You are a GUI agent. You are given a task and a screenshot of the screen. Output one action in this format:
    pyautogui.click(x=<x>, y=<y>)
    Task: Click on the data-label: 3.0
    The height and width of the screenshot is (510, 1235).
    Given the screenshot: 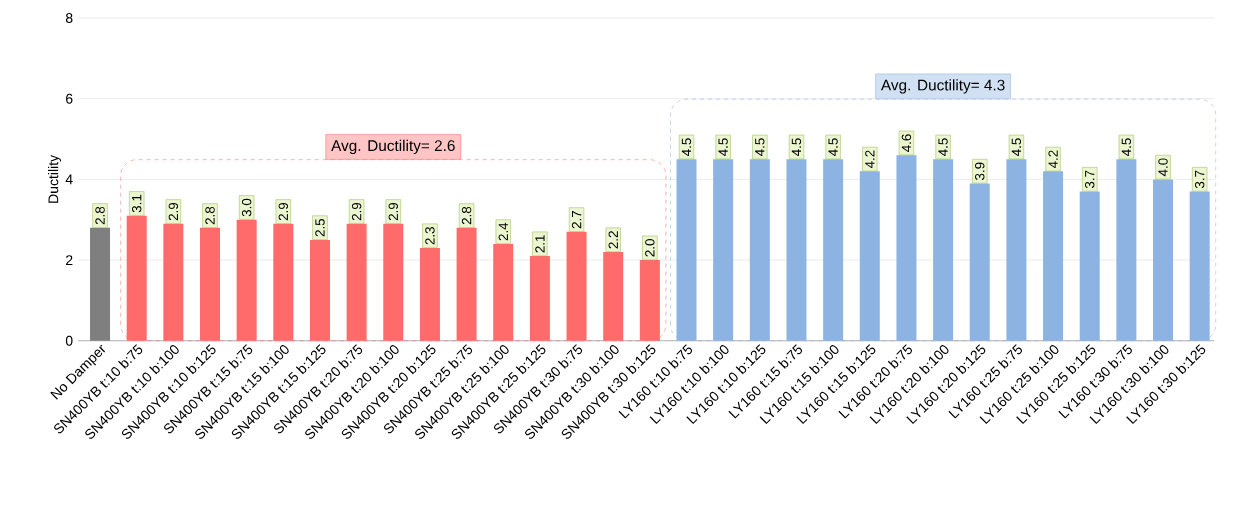 What is the action you would take?
    pyautogui.click(x=246, y=207)
    